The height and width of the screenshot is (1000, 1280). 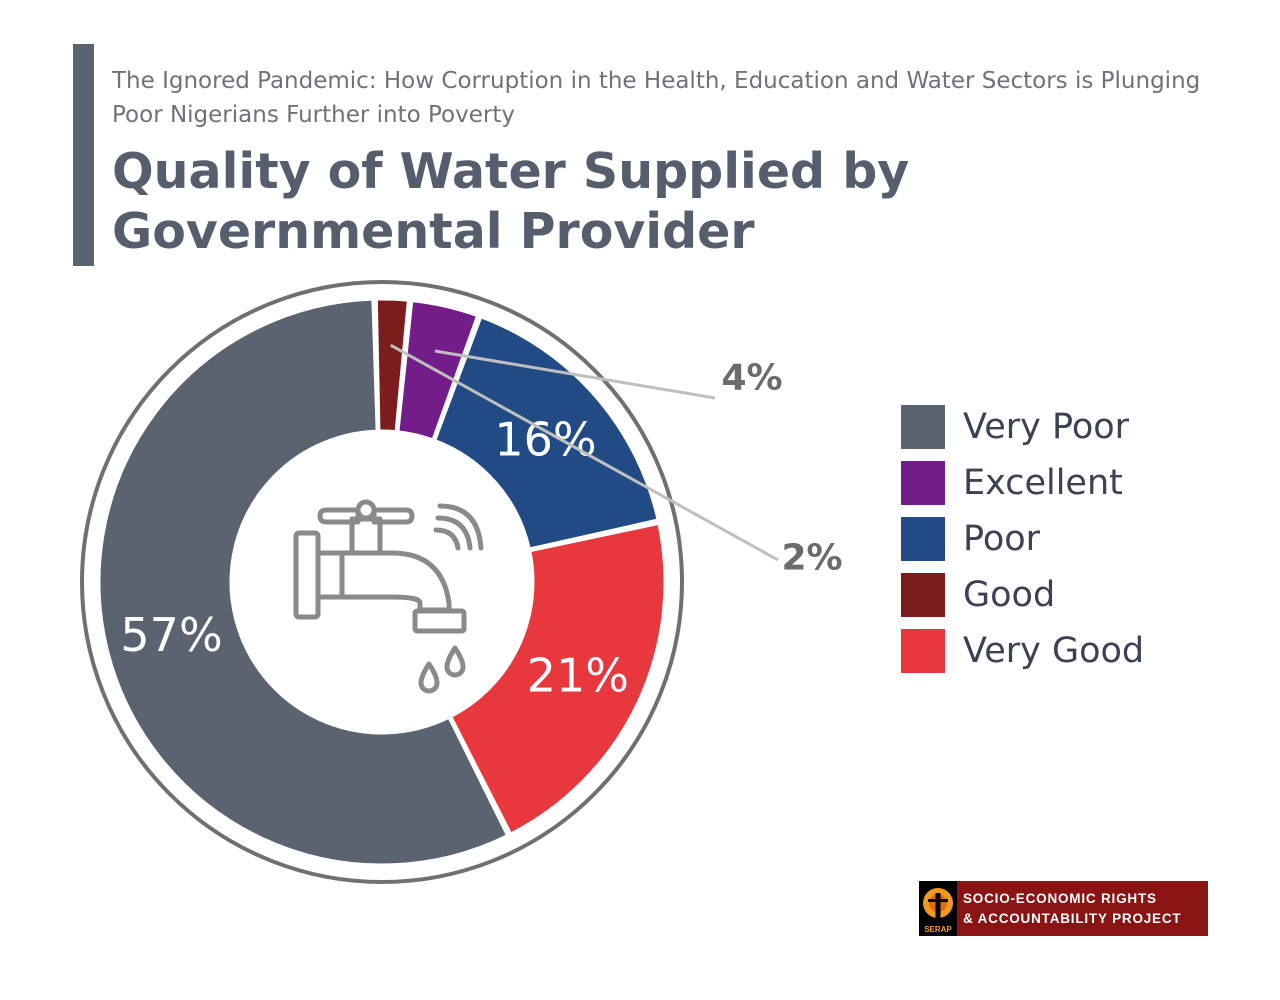 I want to click on legend-item-excellent: Excellent, so click(x=1022, y=483).